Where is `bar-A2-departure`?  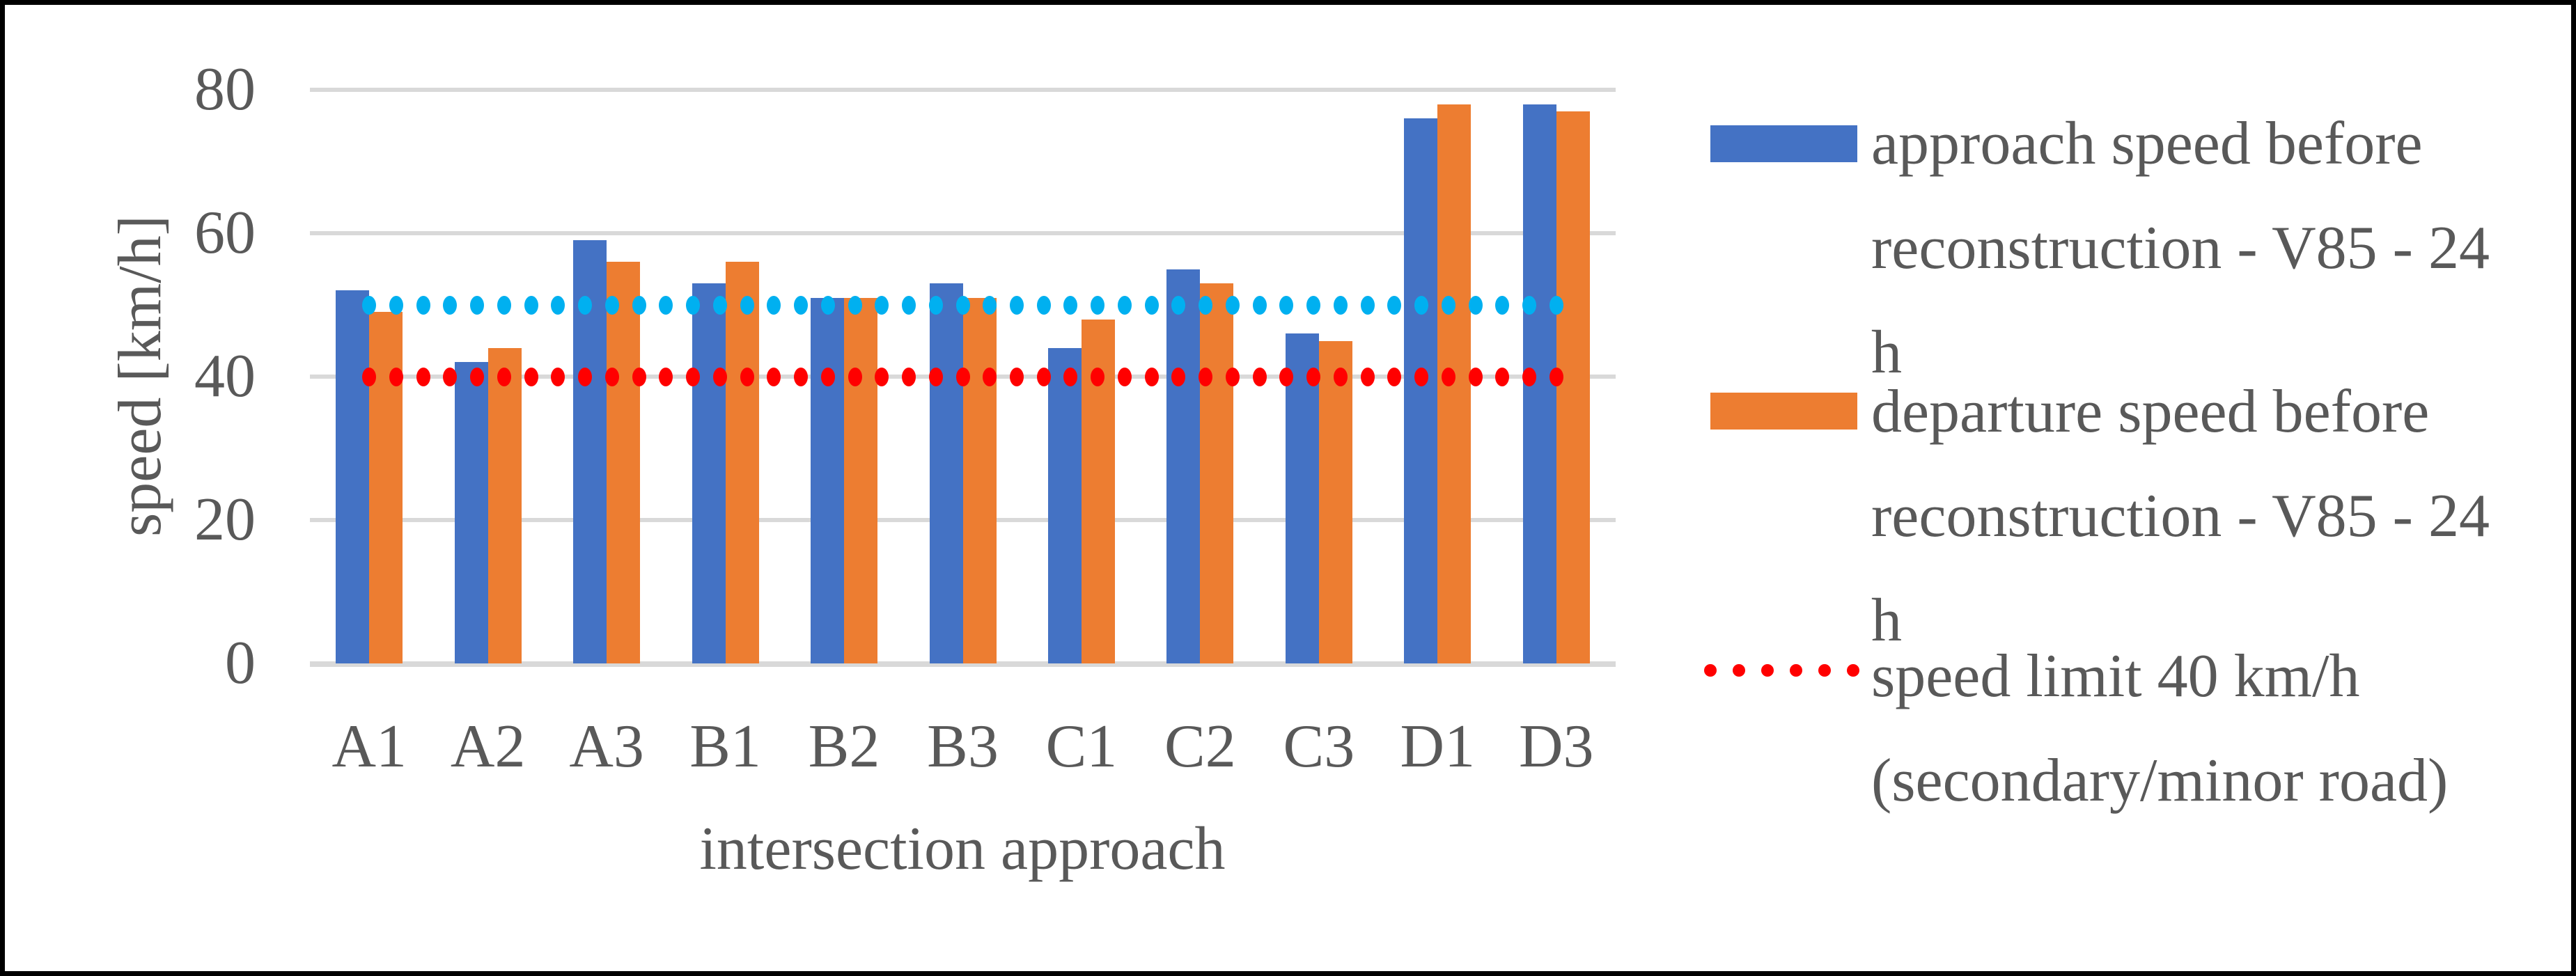
bar-A2-departure is located at coordinates (505, 505).